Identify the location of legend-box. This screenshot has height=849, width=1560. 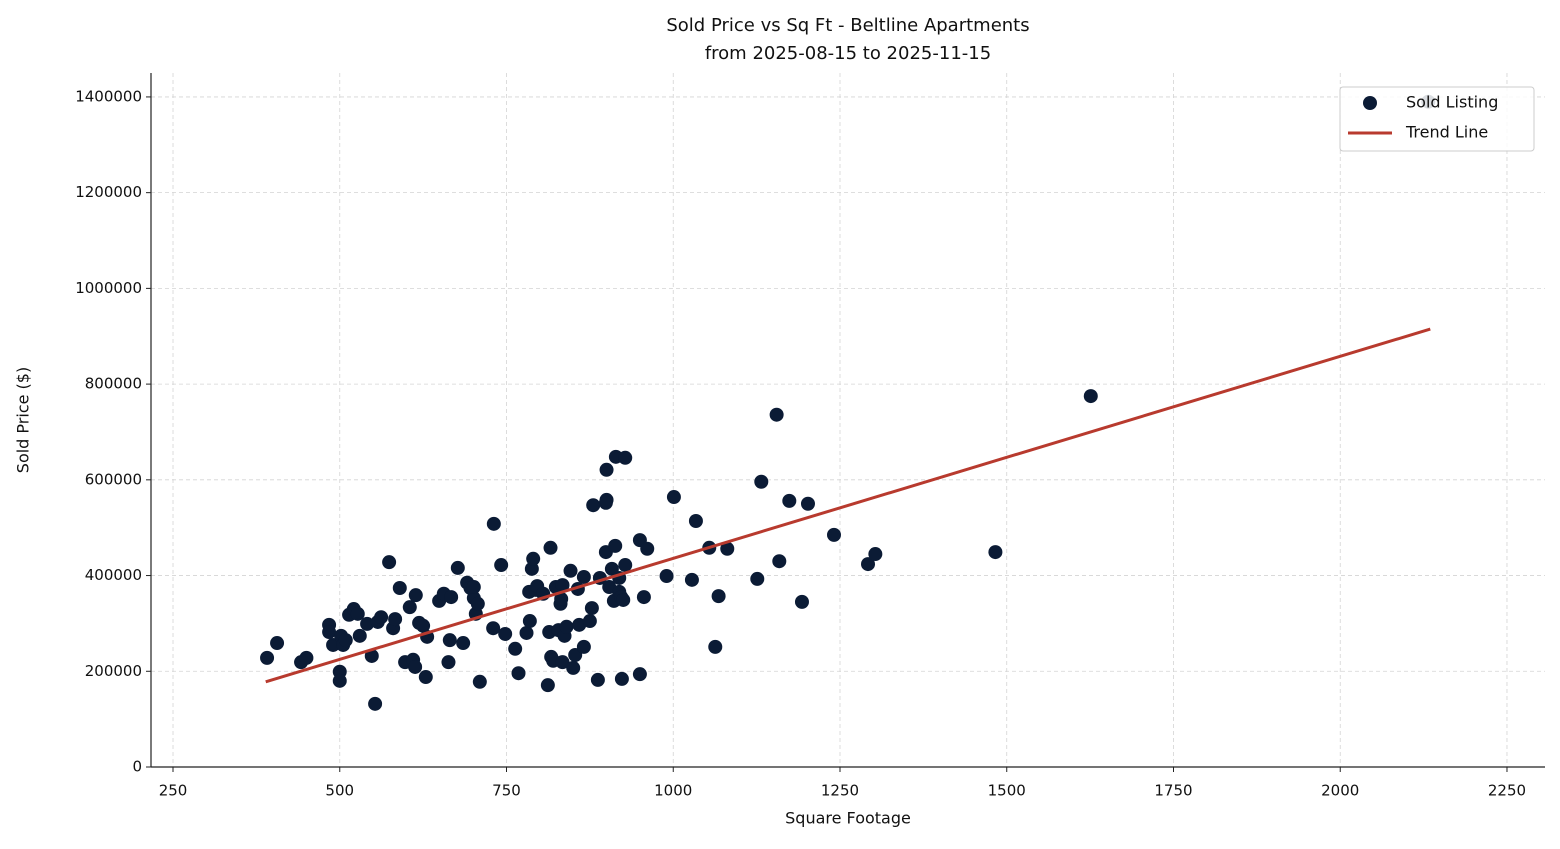
(1437, 119).